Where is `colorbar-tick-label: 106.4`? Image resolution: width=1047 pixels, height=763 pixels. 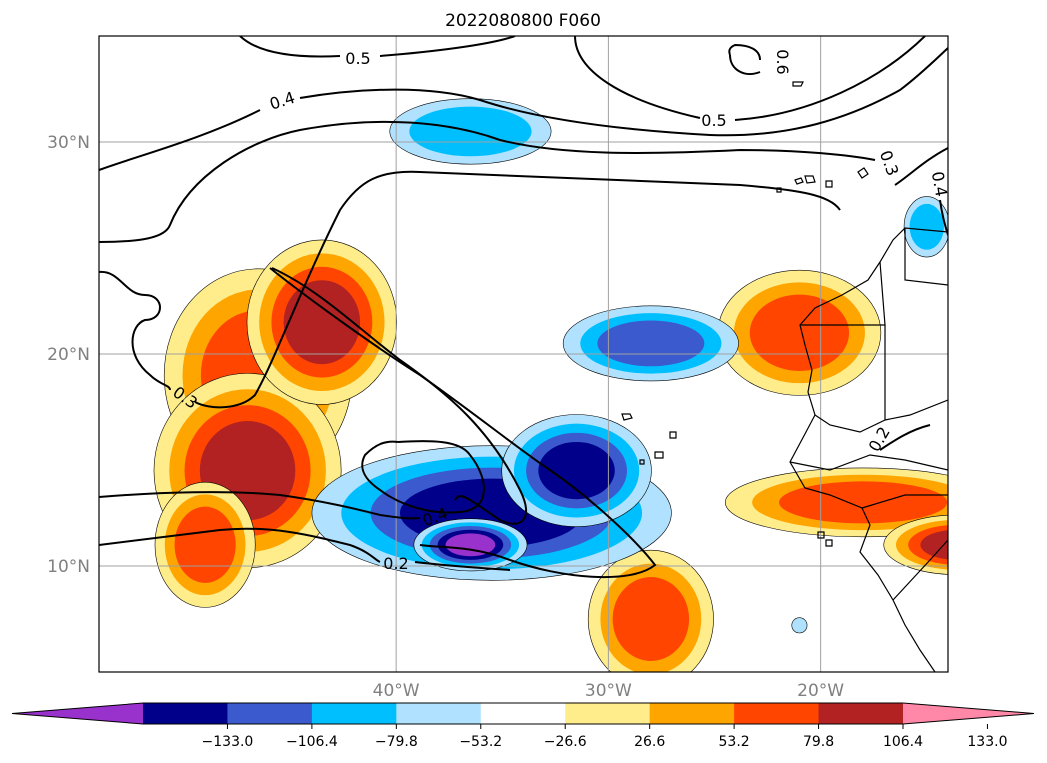 colorbar-tick-label: 106.4 is located at coordinates (903, 742).